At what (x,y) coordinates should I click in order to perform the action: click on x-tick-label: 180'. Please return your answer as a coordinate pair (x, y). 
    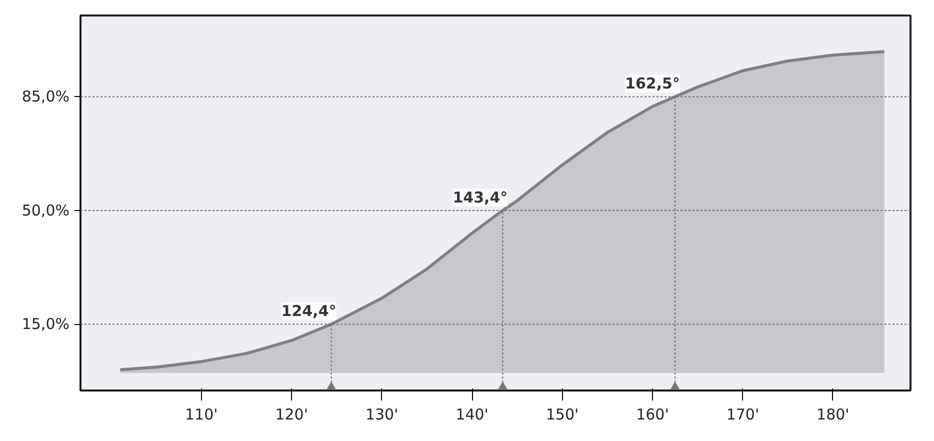
    Looking at the image, I should click on (833, 415).